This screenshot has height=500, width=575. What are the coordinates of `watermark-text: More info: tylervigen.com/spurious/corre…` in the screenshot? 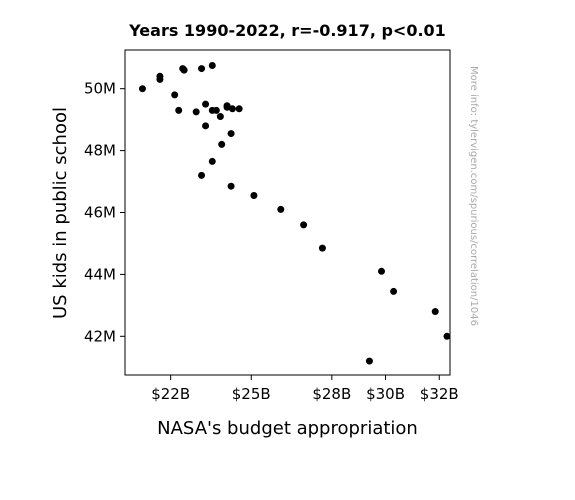 It's located at (473, 196).